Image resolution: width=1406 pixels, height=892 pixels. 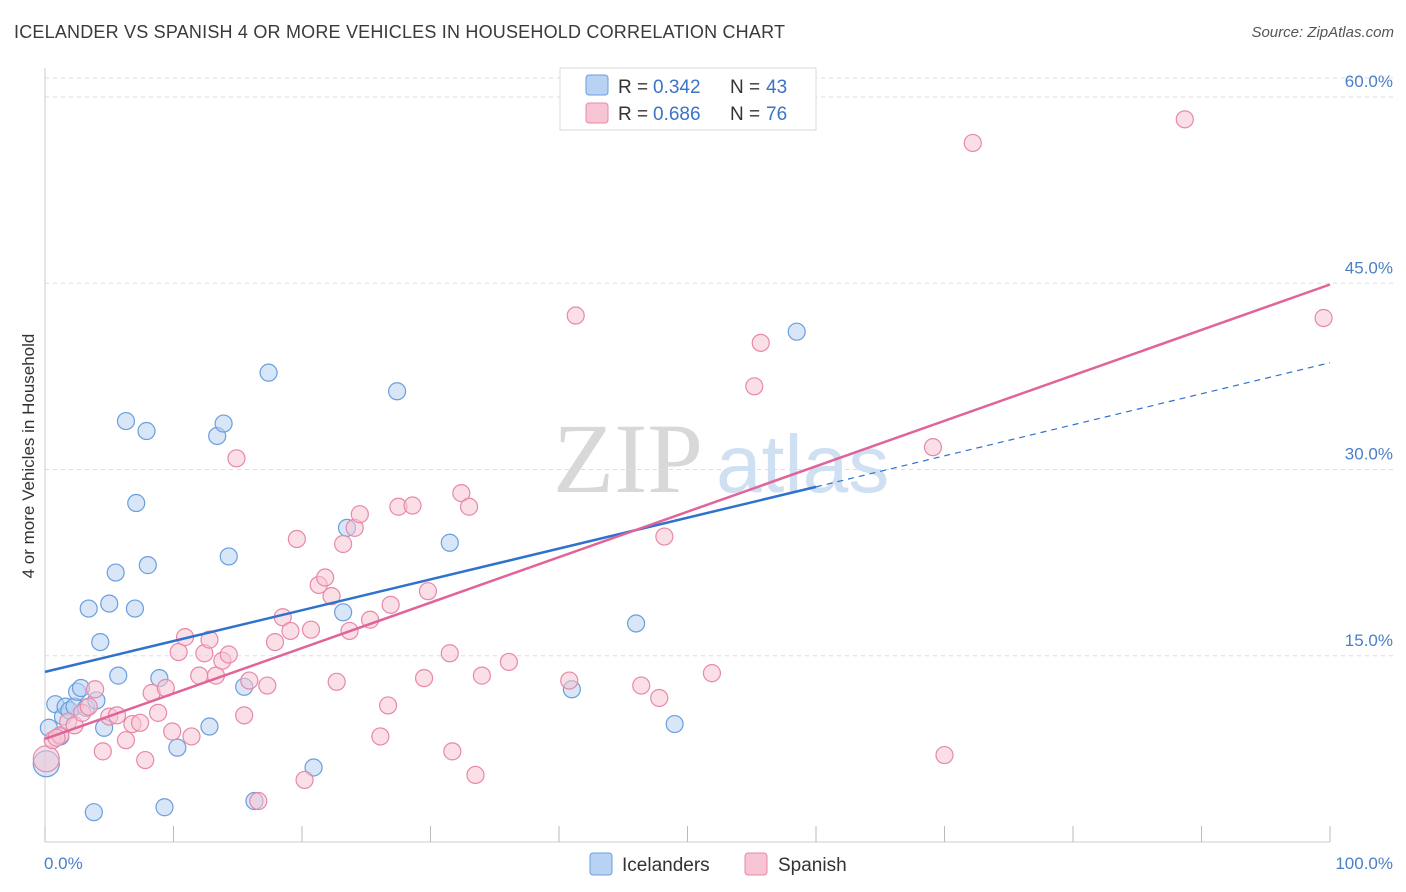 What do you see at coordinates (1369, 640) in the screenshot?
I see `y-tick-label-15: 15.0%` at bounding box center [1369, 640].